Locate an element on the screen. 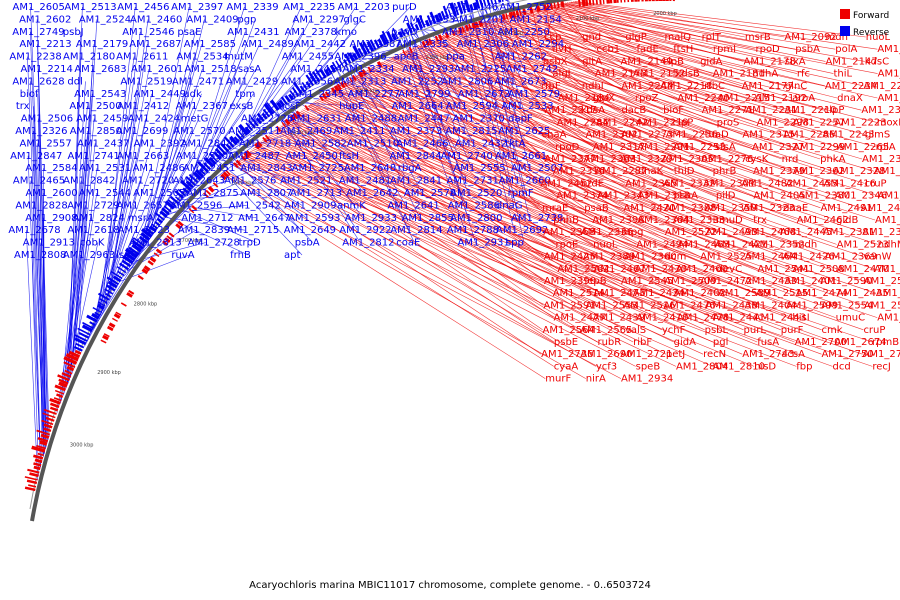 The image size is (900, 600). gene-label-forward: AM1_2301 is located at coordinates (729, 183).